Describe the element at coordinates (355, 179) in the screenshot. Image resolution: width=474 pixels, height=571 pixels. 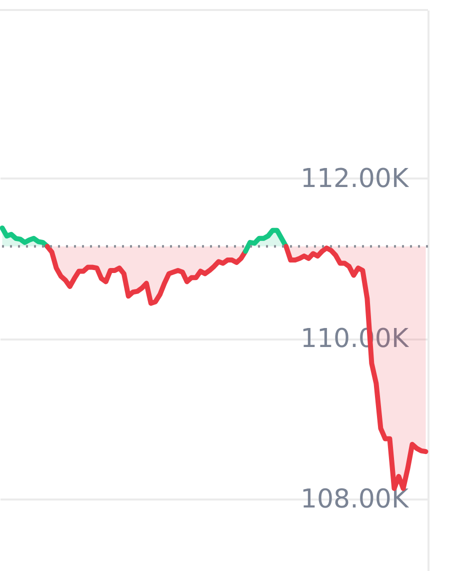
I see `y-tick-label: 112.00K` at that location.